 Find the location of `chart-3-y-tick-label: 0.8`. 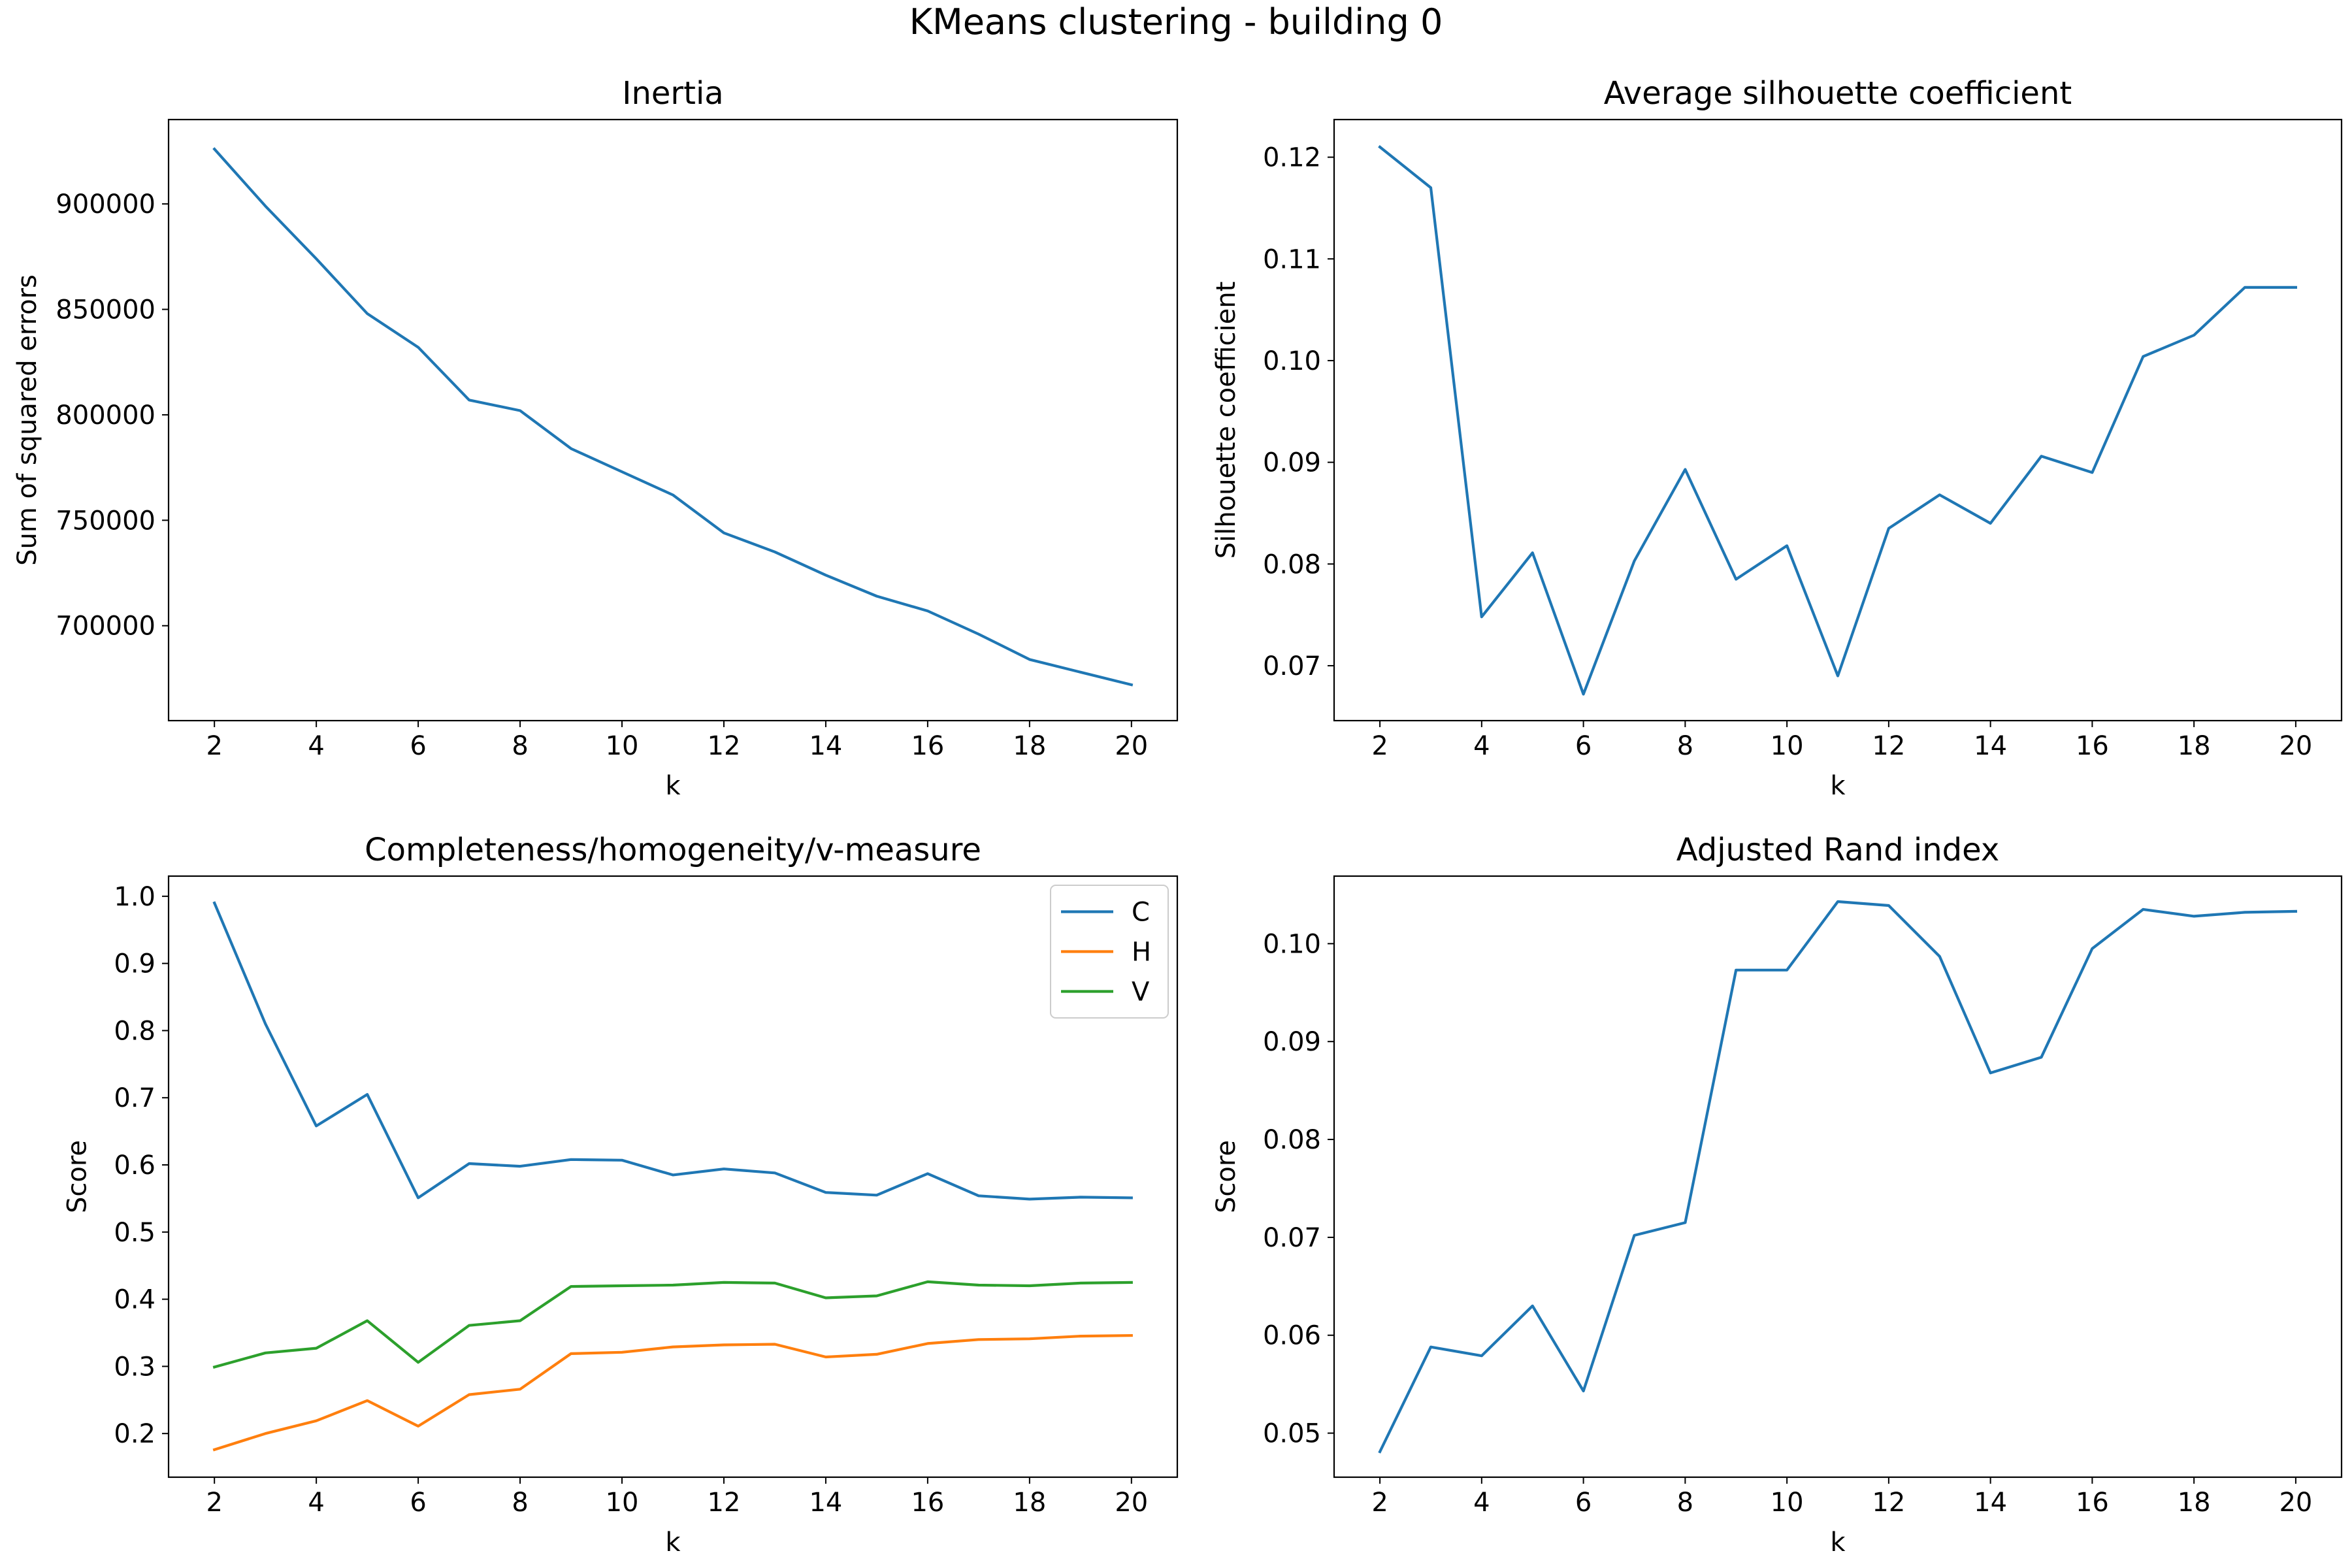

chart-3-y-tick-label: 0.8 is located at coordinates (134, 1031).